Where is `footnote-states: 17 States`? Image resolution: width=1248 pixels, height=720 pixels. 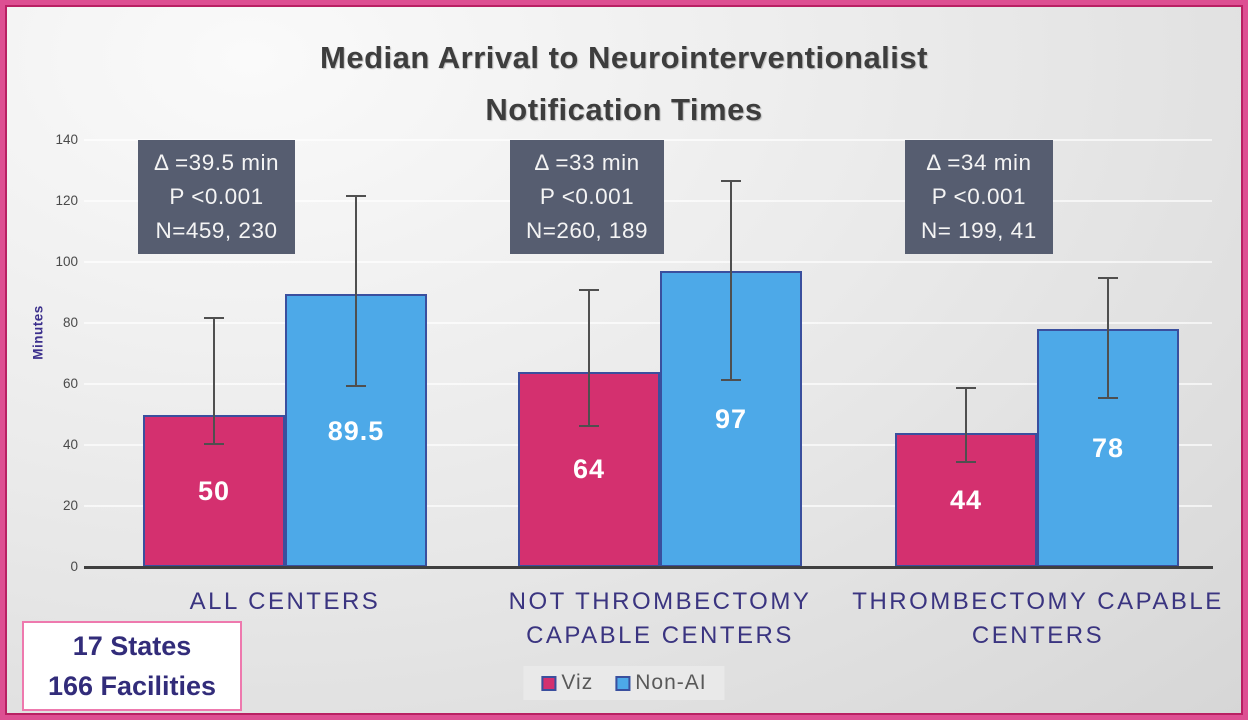
footnote-states: 17 States is located at coordinates (132, 646).